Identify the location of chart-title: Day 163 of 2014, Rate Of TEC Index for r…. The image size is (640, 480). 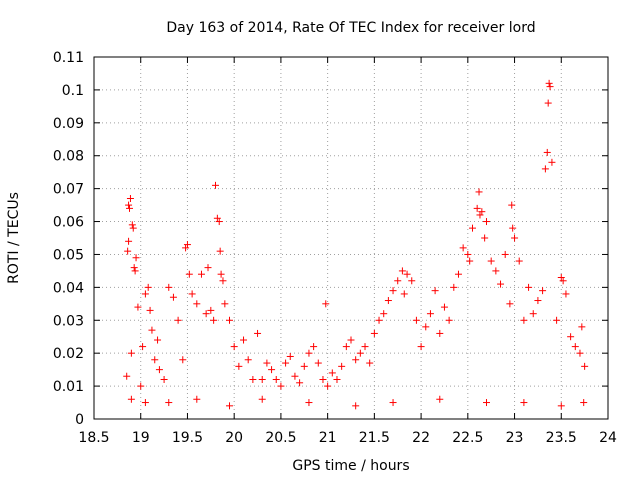
(350, 28).